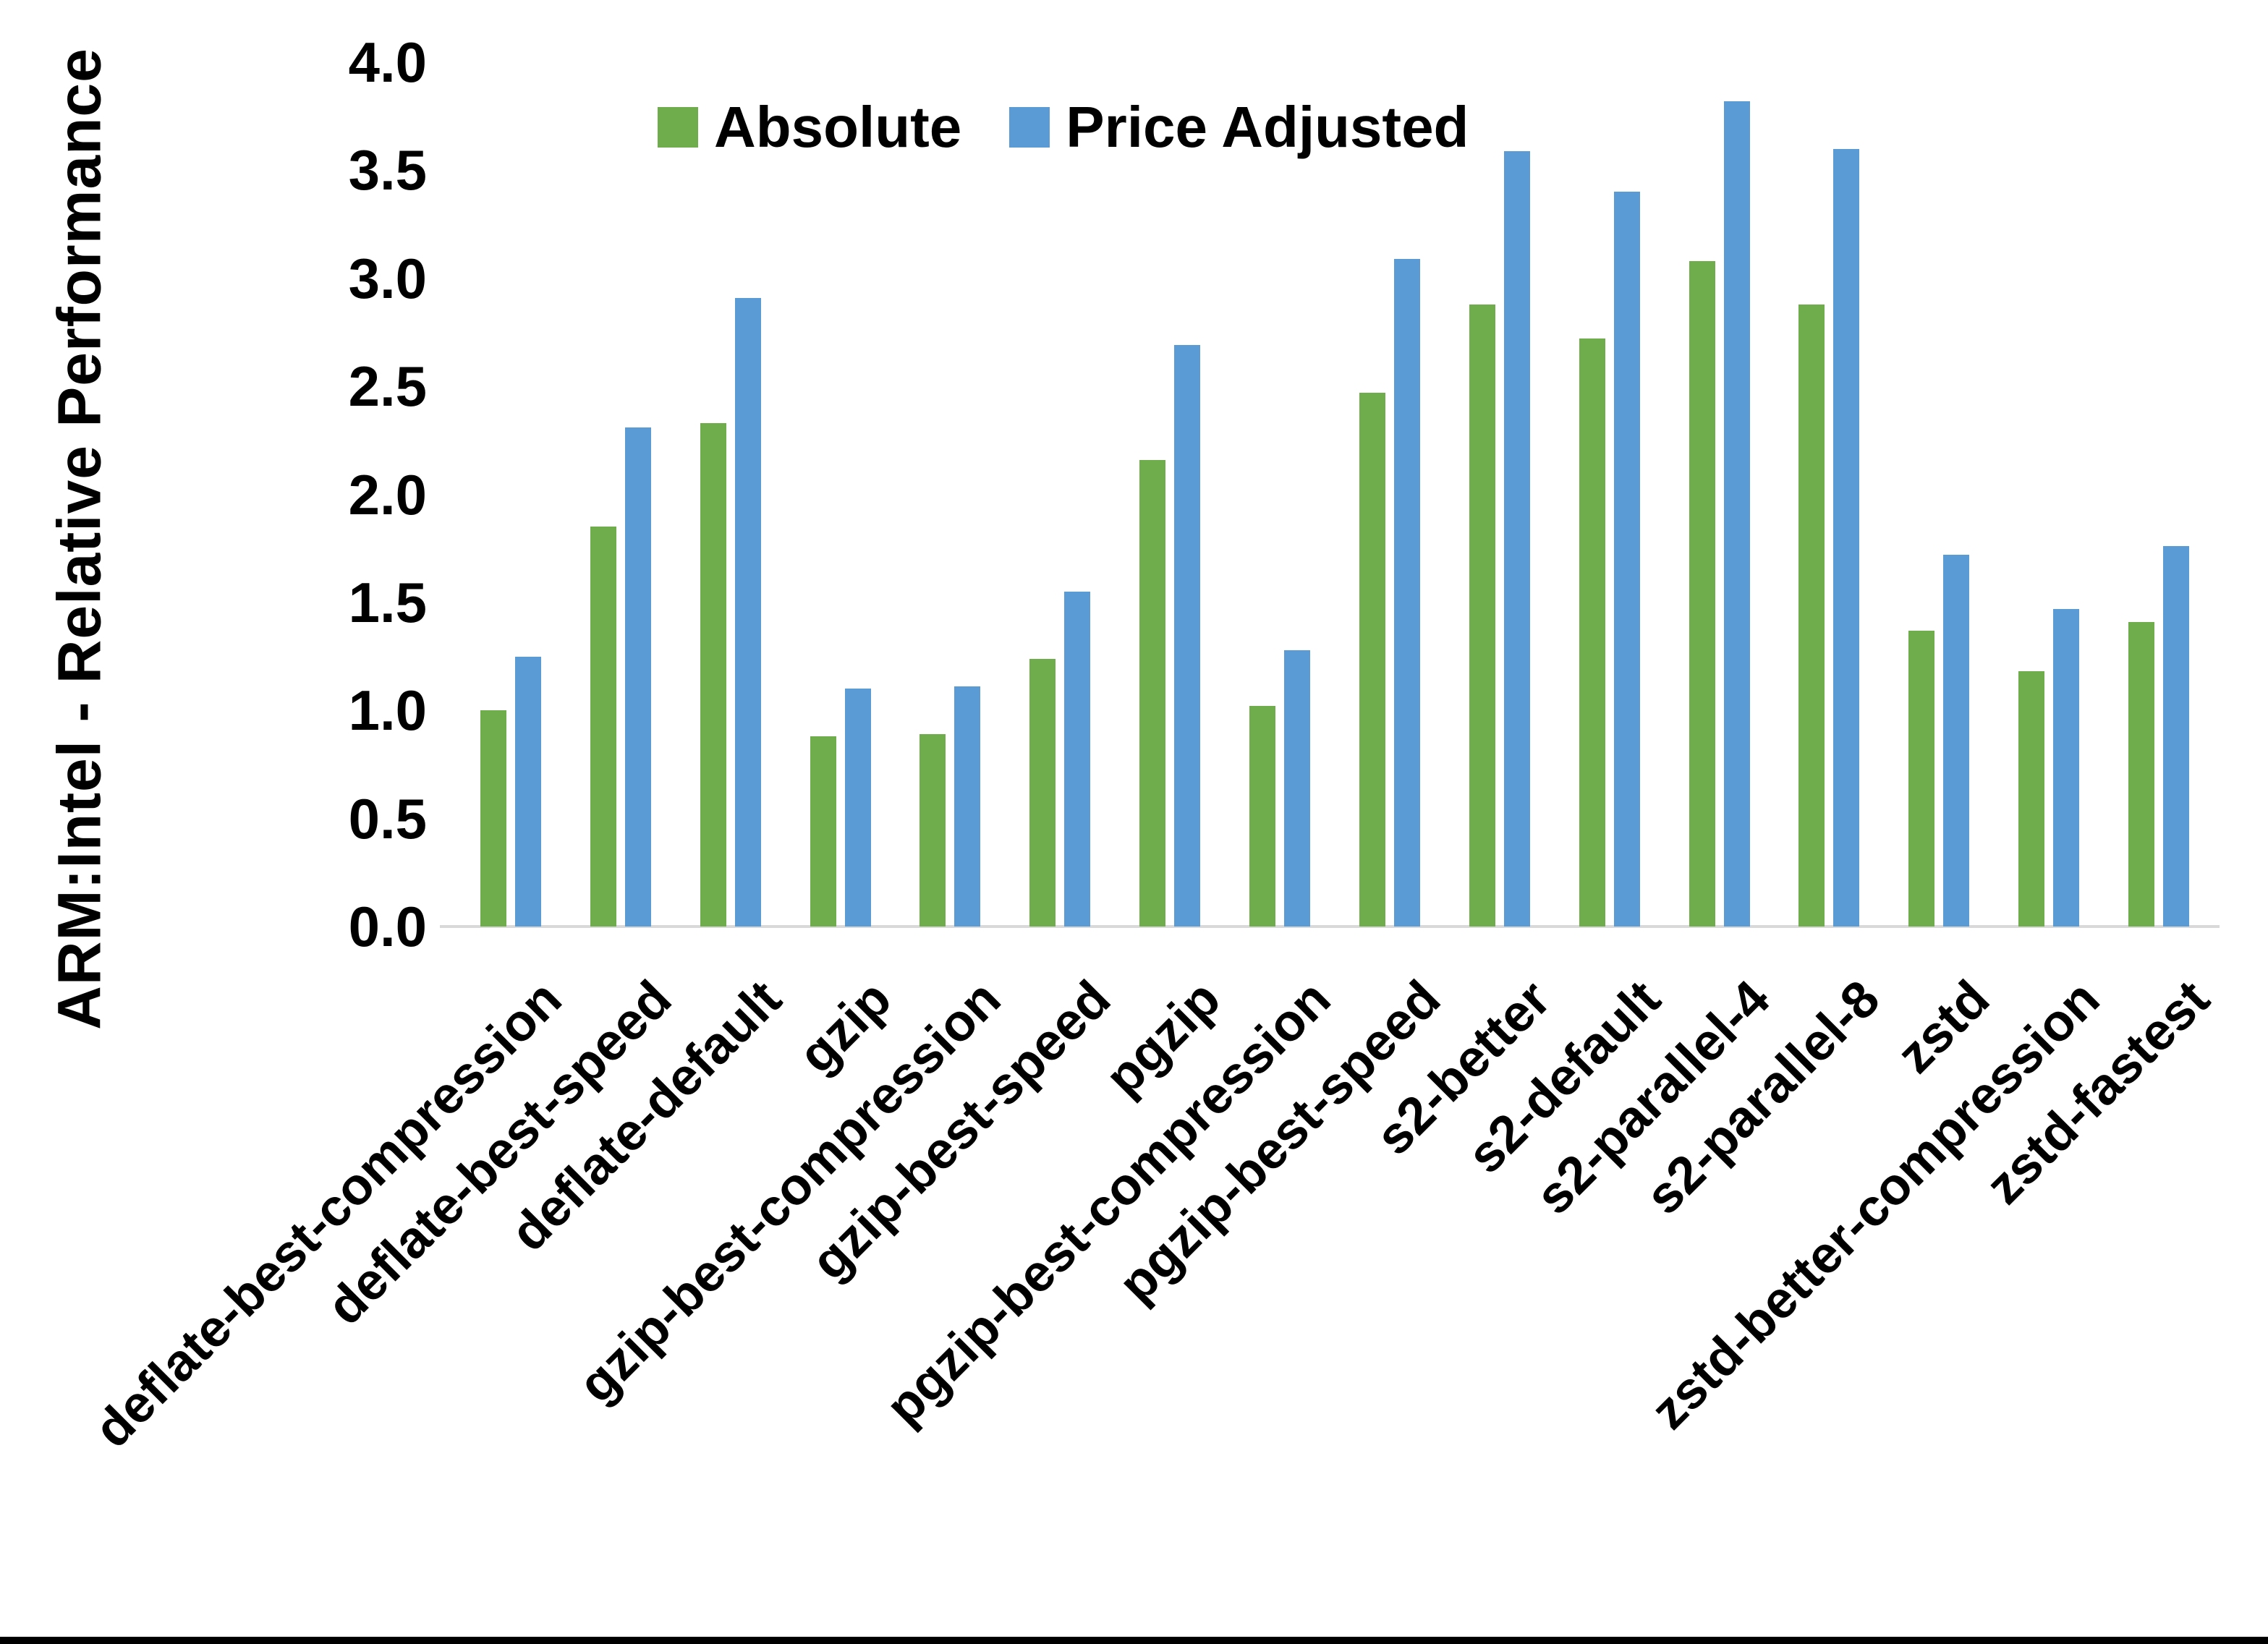  I want to click on legend-swatch-price-adjusted, so click(1029, 127).